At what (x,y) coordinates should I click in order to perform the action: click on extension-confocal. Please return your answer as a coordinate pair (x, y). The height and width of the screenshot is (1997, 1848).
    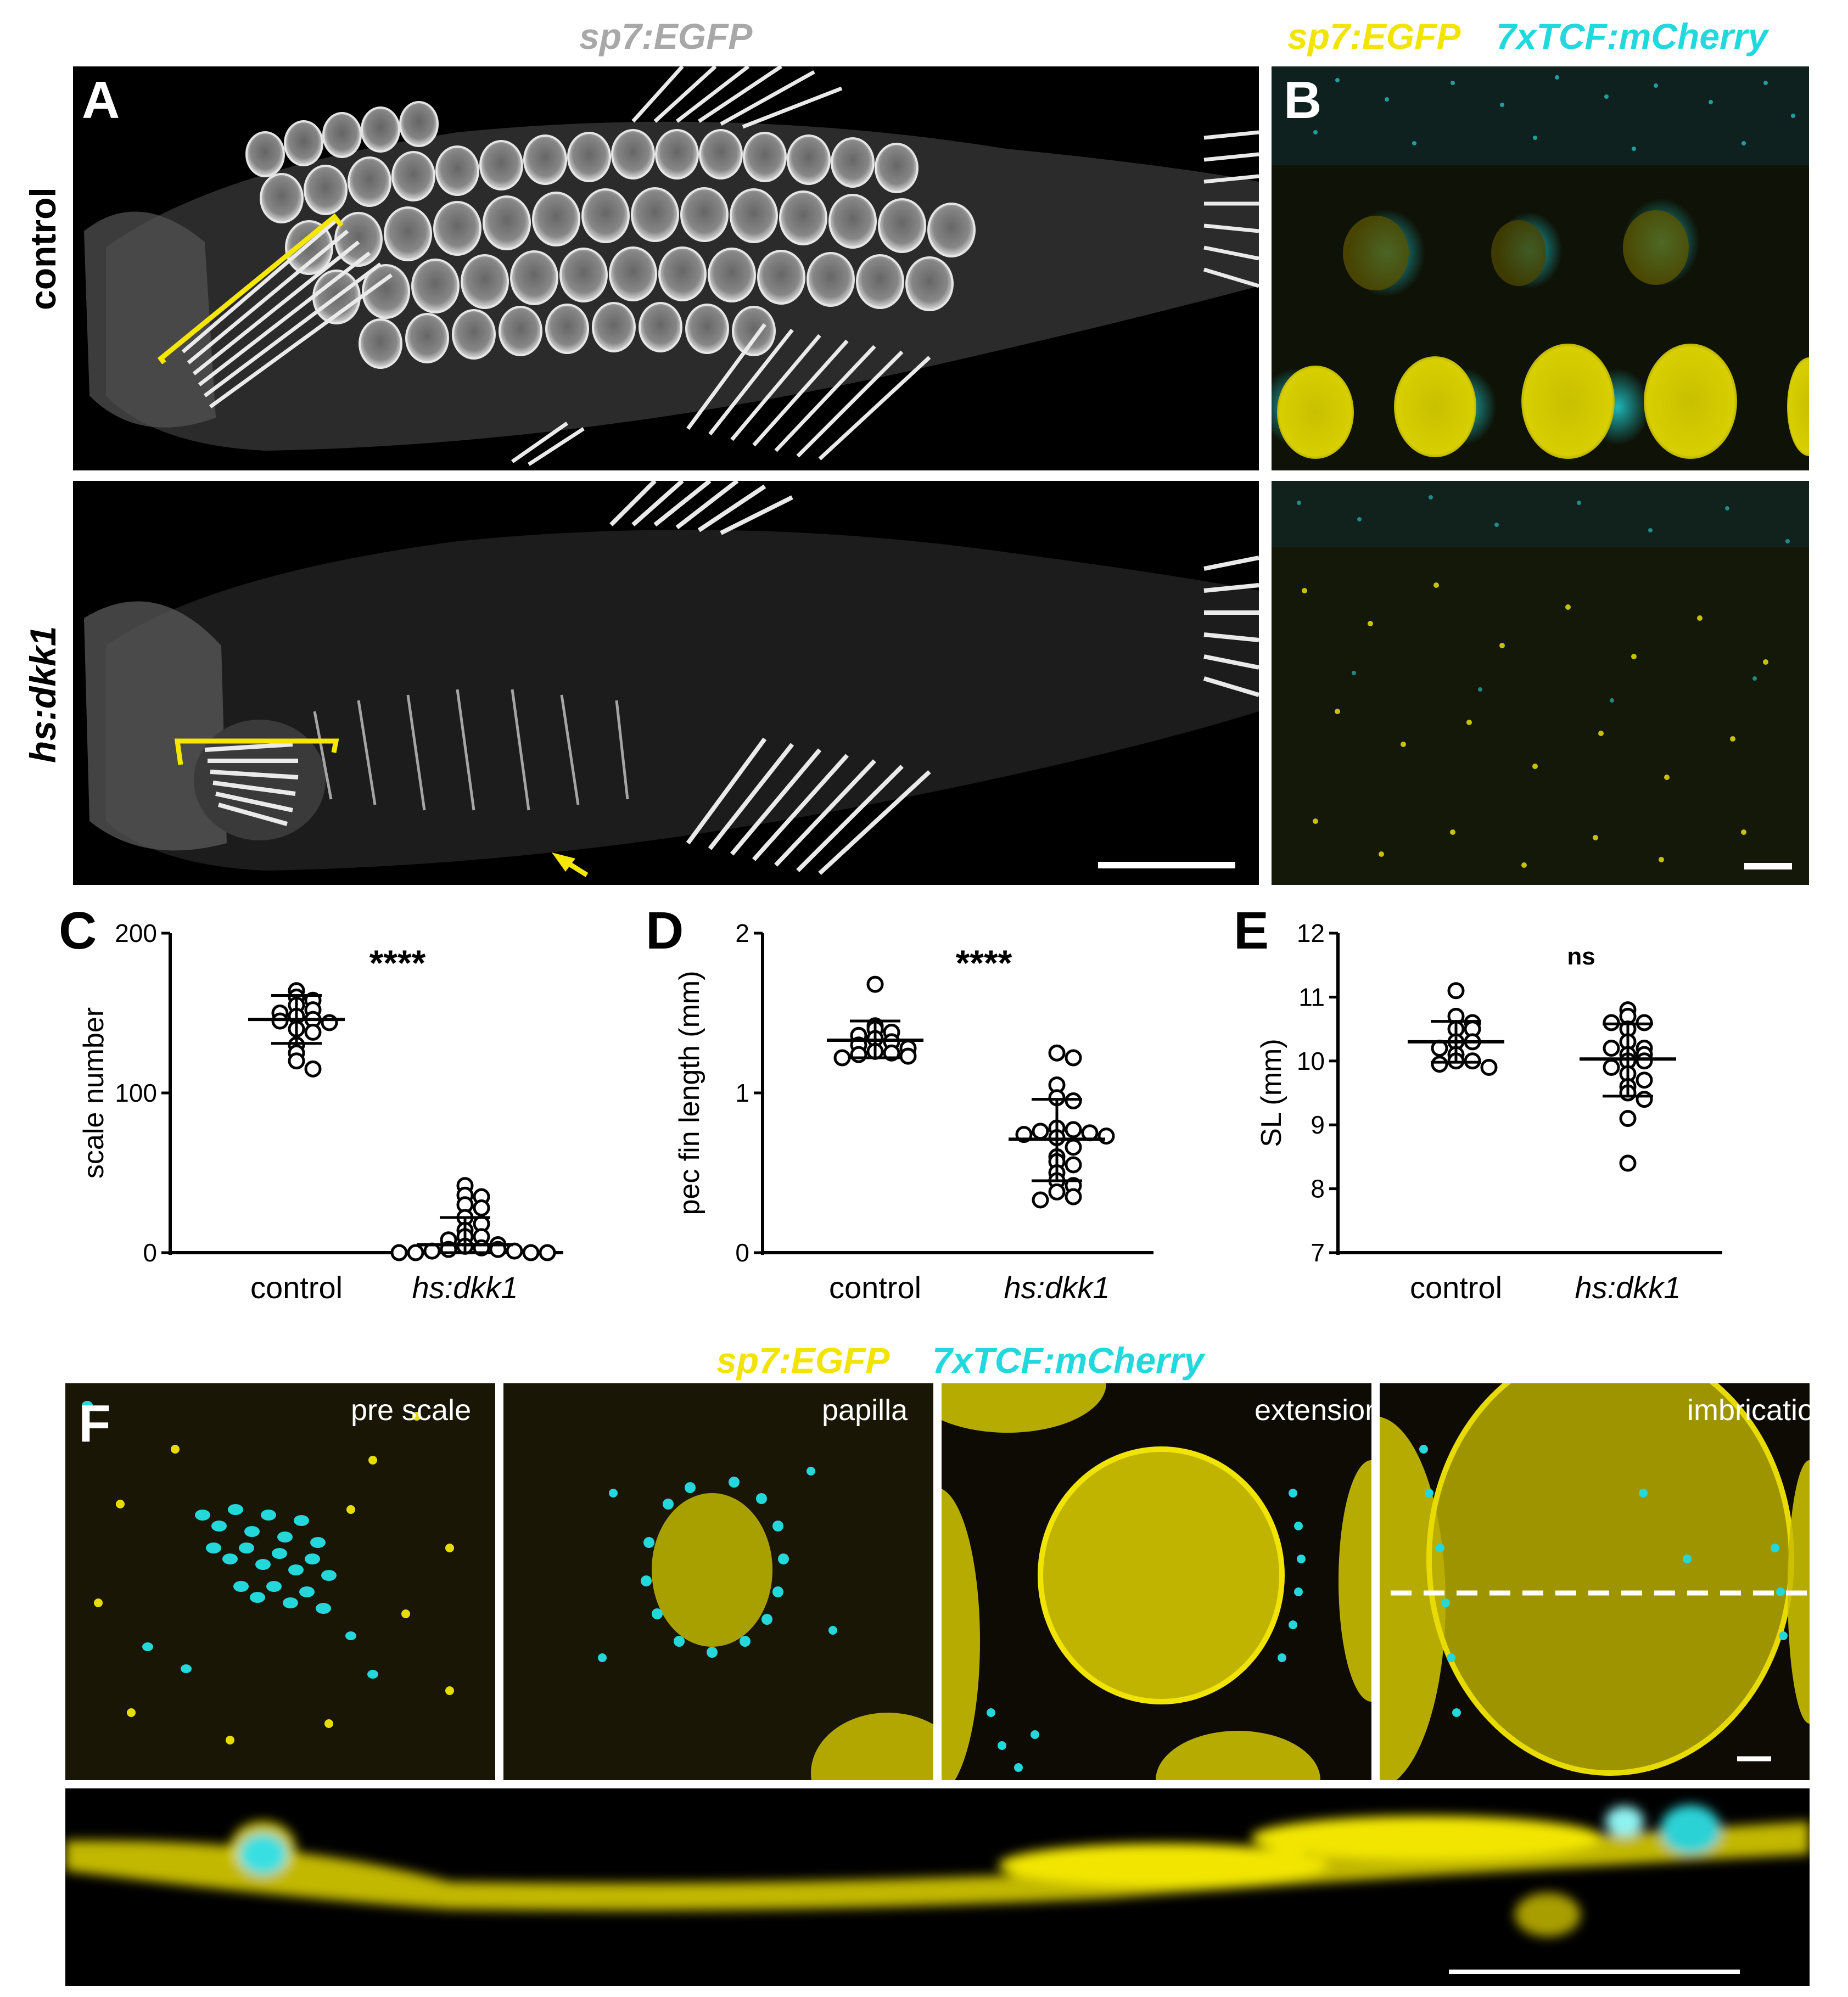
    Looking at the image, I should click on (1156, 1581).